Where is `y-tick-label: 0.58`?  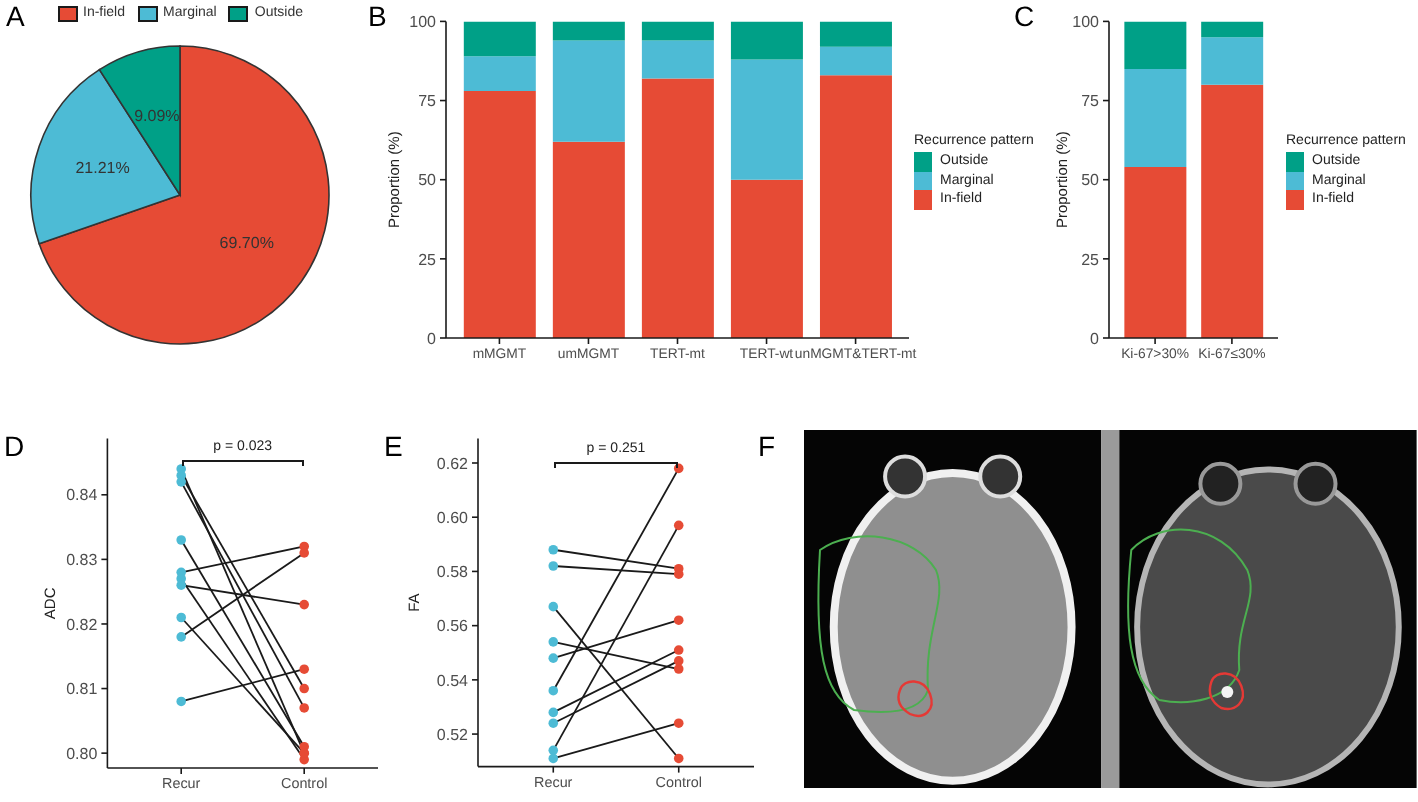
y-tick-label: 0.58 is located at coordinates (453, 572).